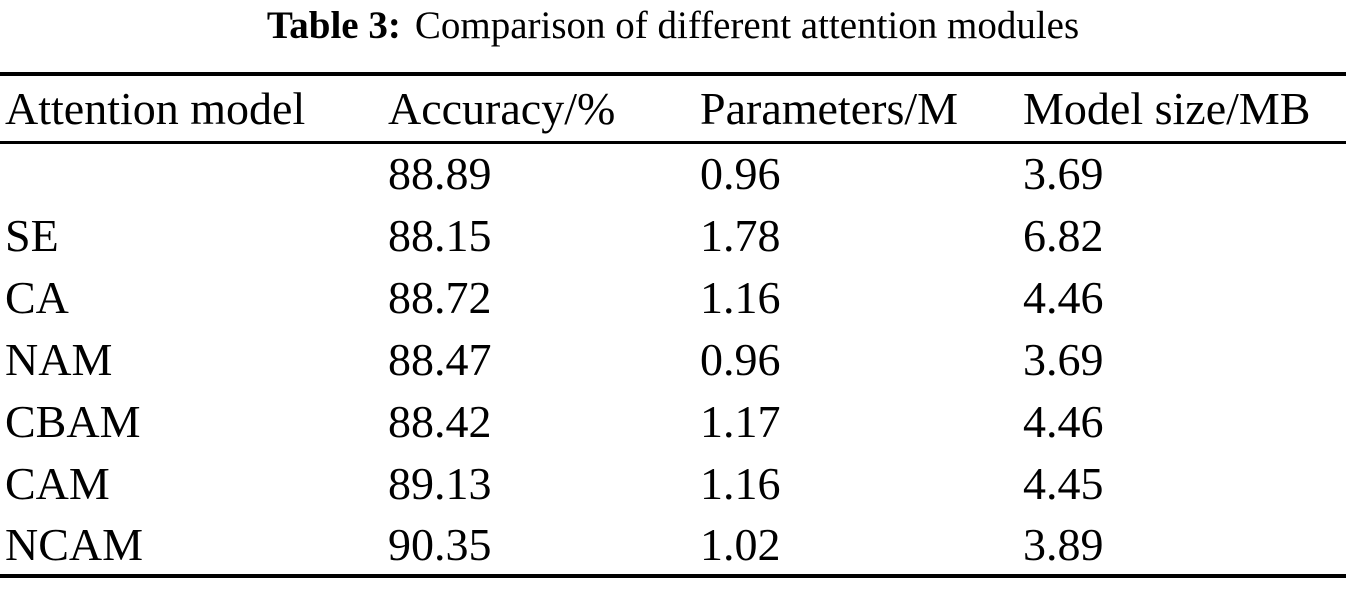 The width and height of the screenshot is (1346, 596). I want to click on cell-accuracy: 88.15, so click(440, 235).